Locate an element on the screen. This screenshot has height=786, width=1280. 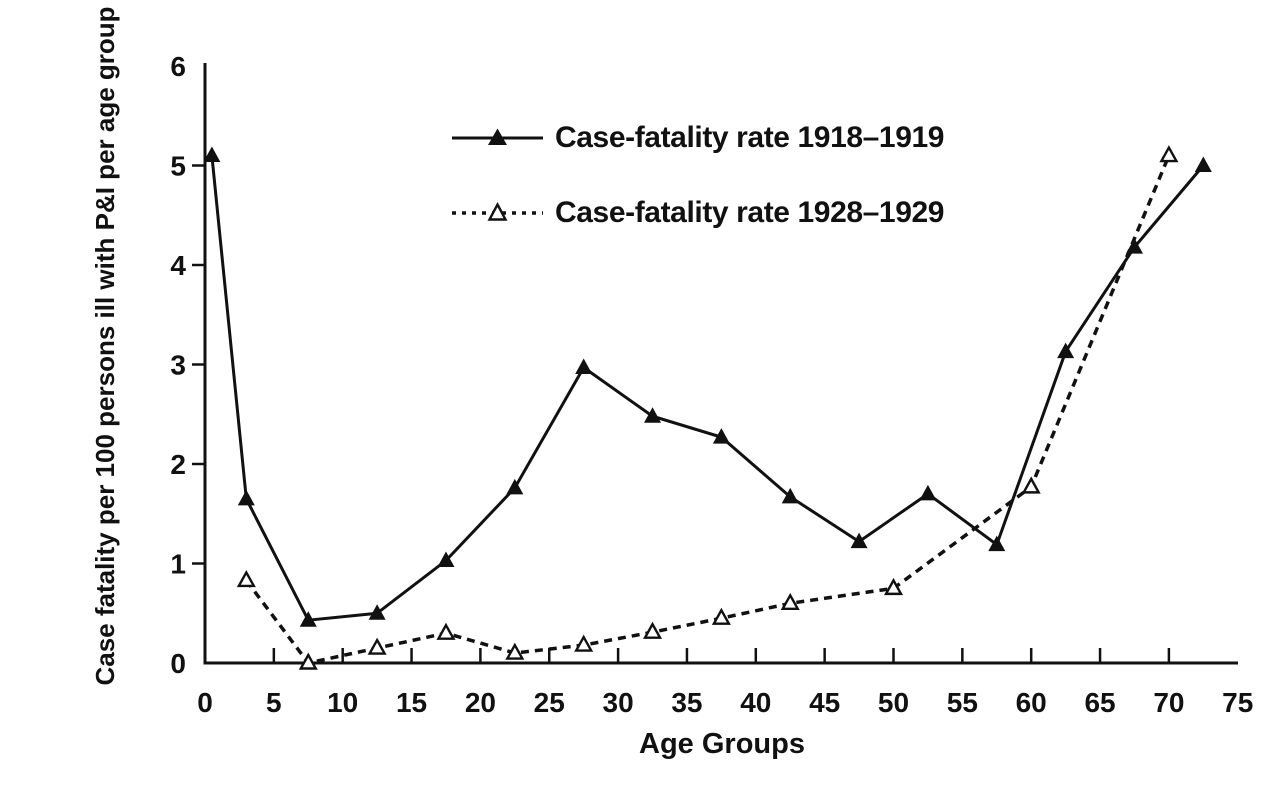
y-tick-label: 6 is located at coordinates (178, 66).